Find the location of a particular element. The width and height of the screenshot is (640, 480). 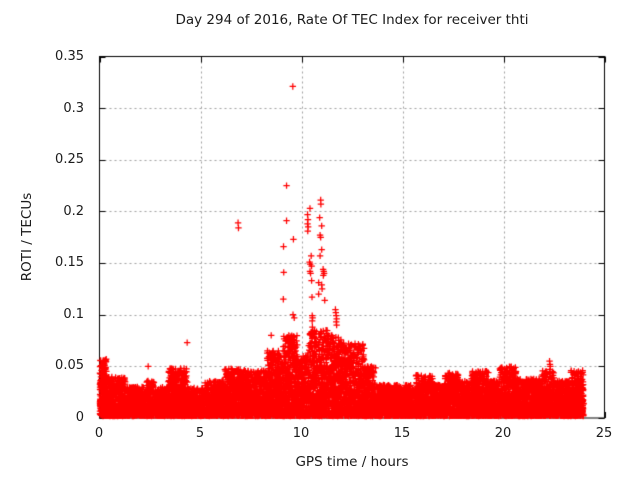

x-tick-label: 5 is located at coordinates (200, 433).